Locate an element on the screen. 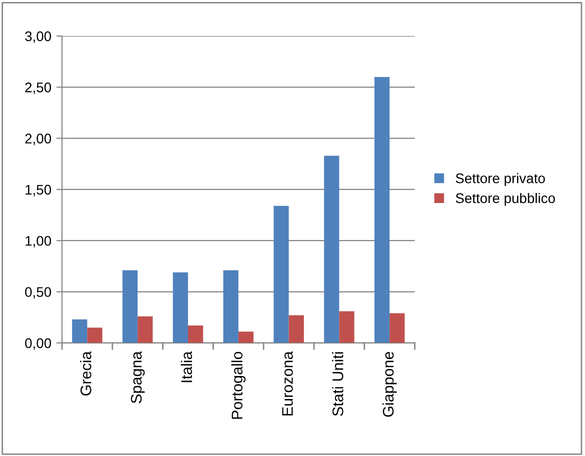  x-tick-label: Eurozona is located at coordinates (287, 383).